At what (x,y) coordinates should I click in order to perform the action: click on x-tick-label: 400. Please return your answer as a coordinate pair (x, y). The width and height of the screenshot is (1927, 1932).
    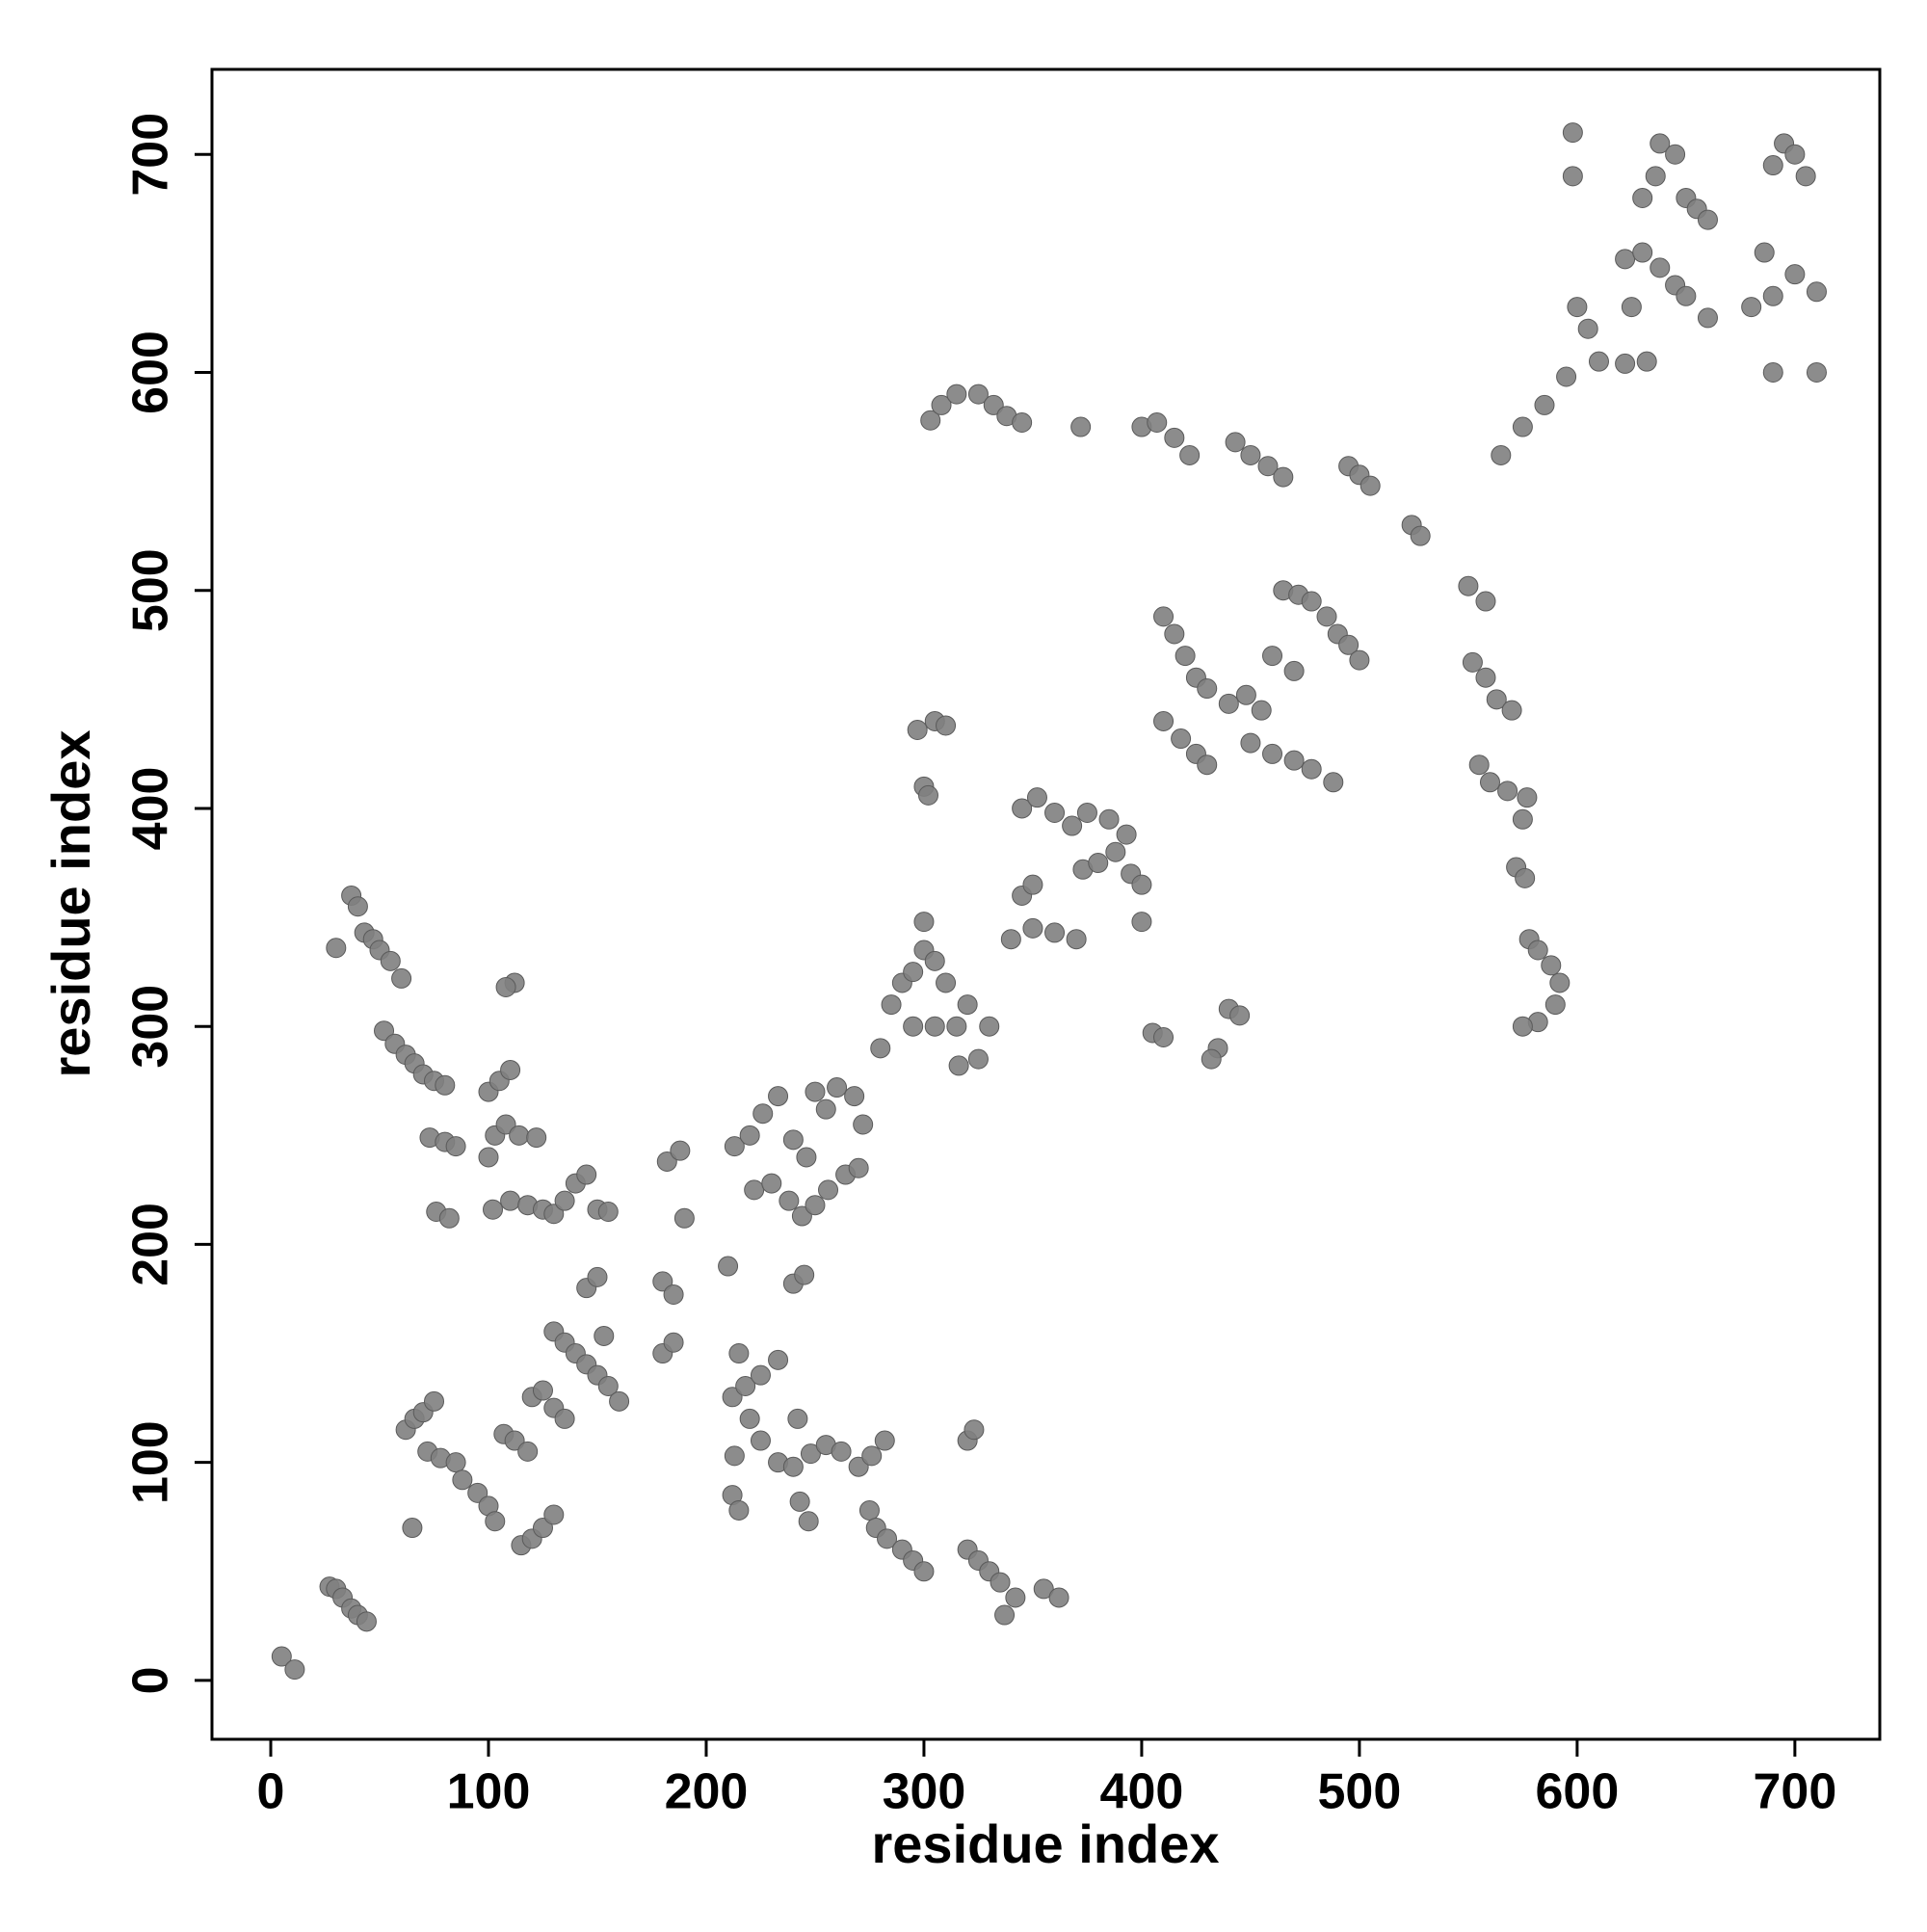
    Looking at the image, I should click on (1142, 1792).